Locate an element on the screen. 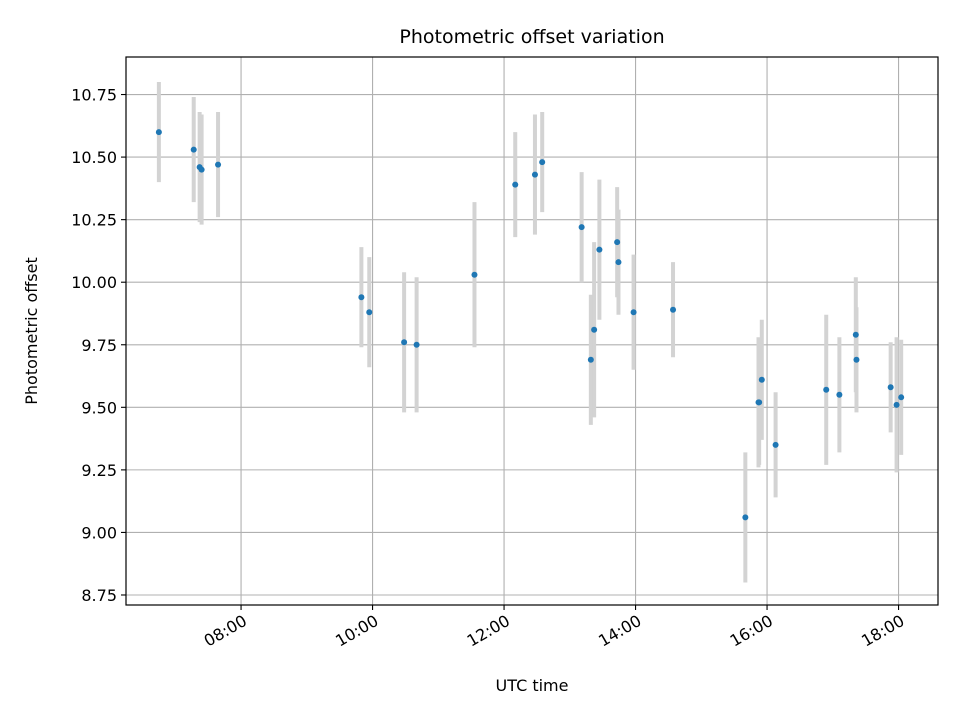  y-tick-label: 10.25 is located at coordinates (94, 220).